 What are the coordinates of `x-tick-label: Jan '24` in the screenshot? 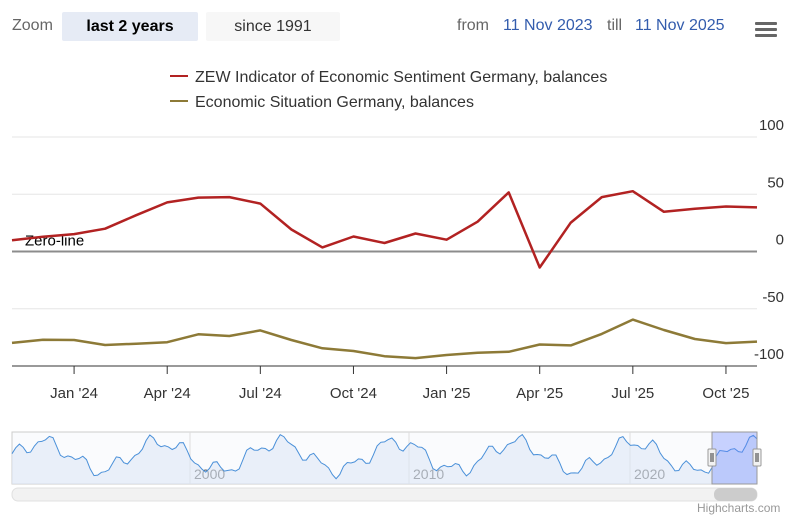 It's located at (74, 393).